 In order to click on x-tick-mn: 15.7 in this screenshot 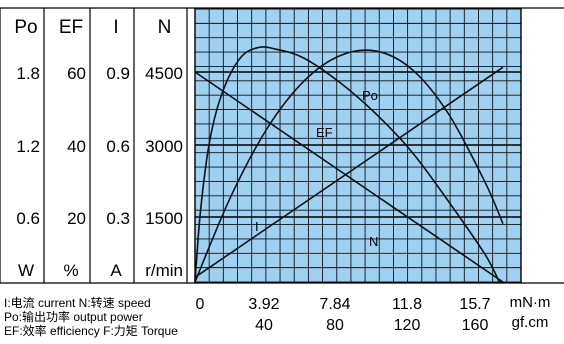, I will do `click(474, 304)`.